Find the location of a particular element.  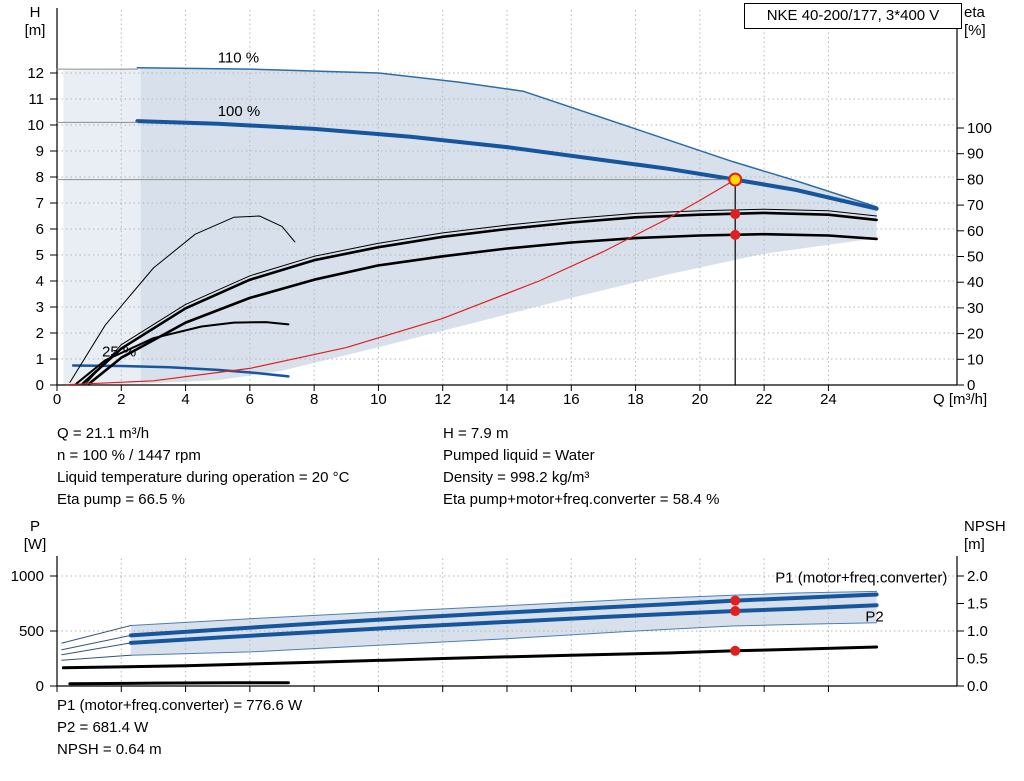

operating-envelope-light is located at coordinates (102, 226).